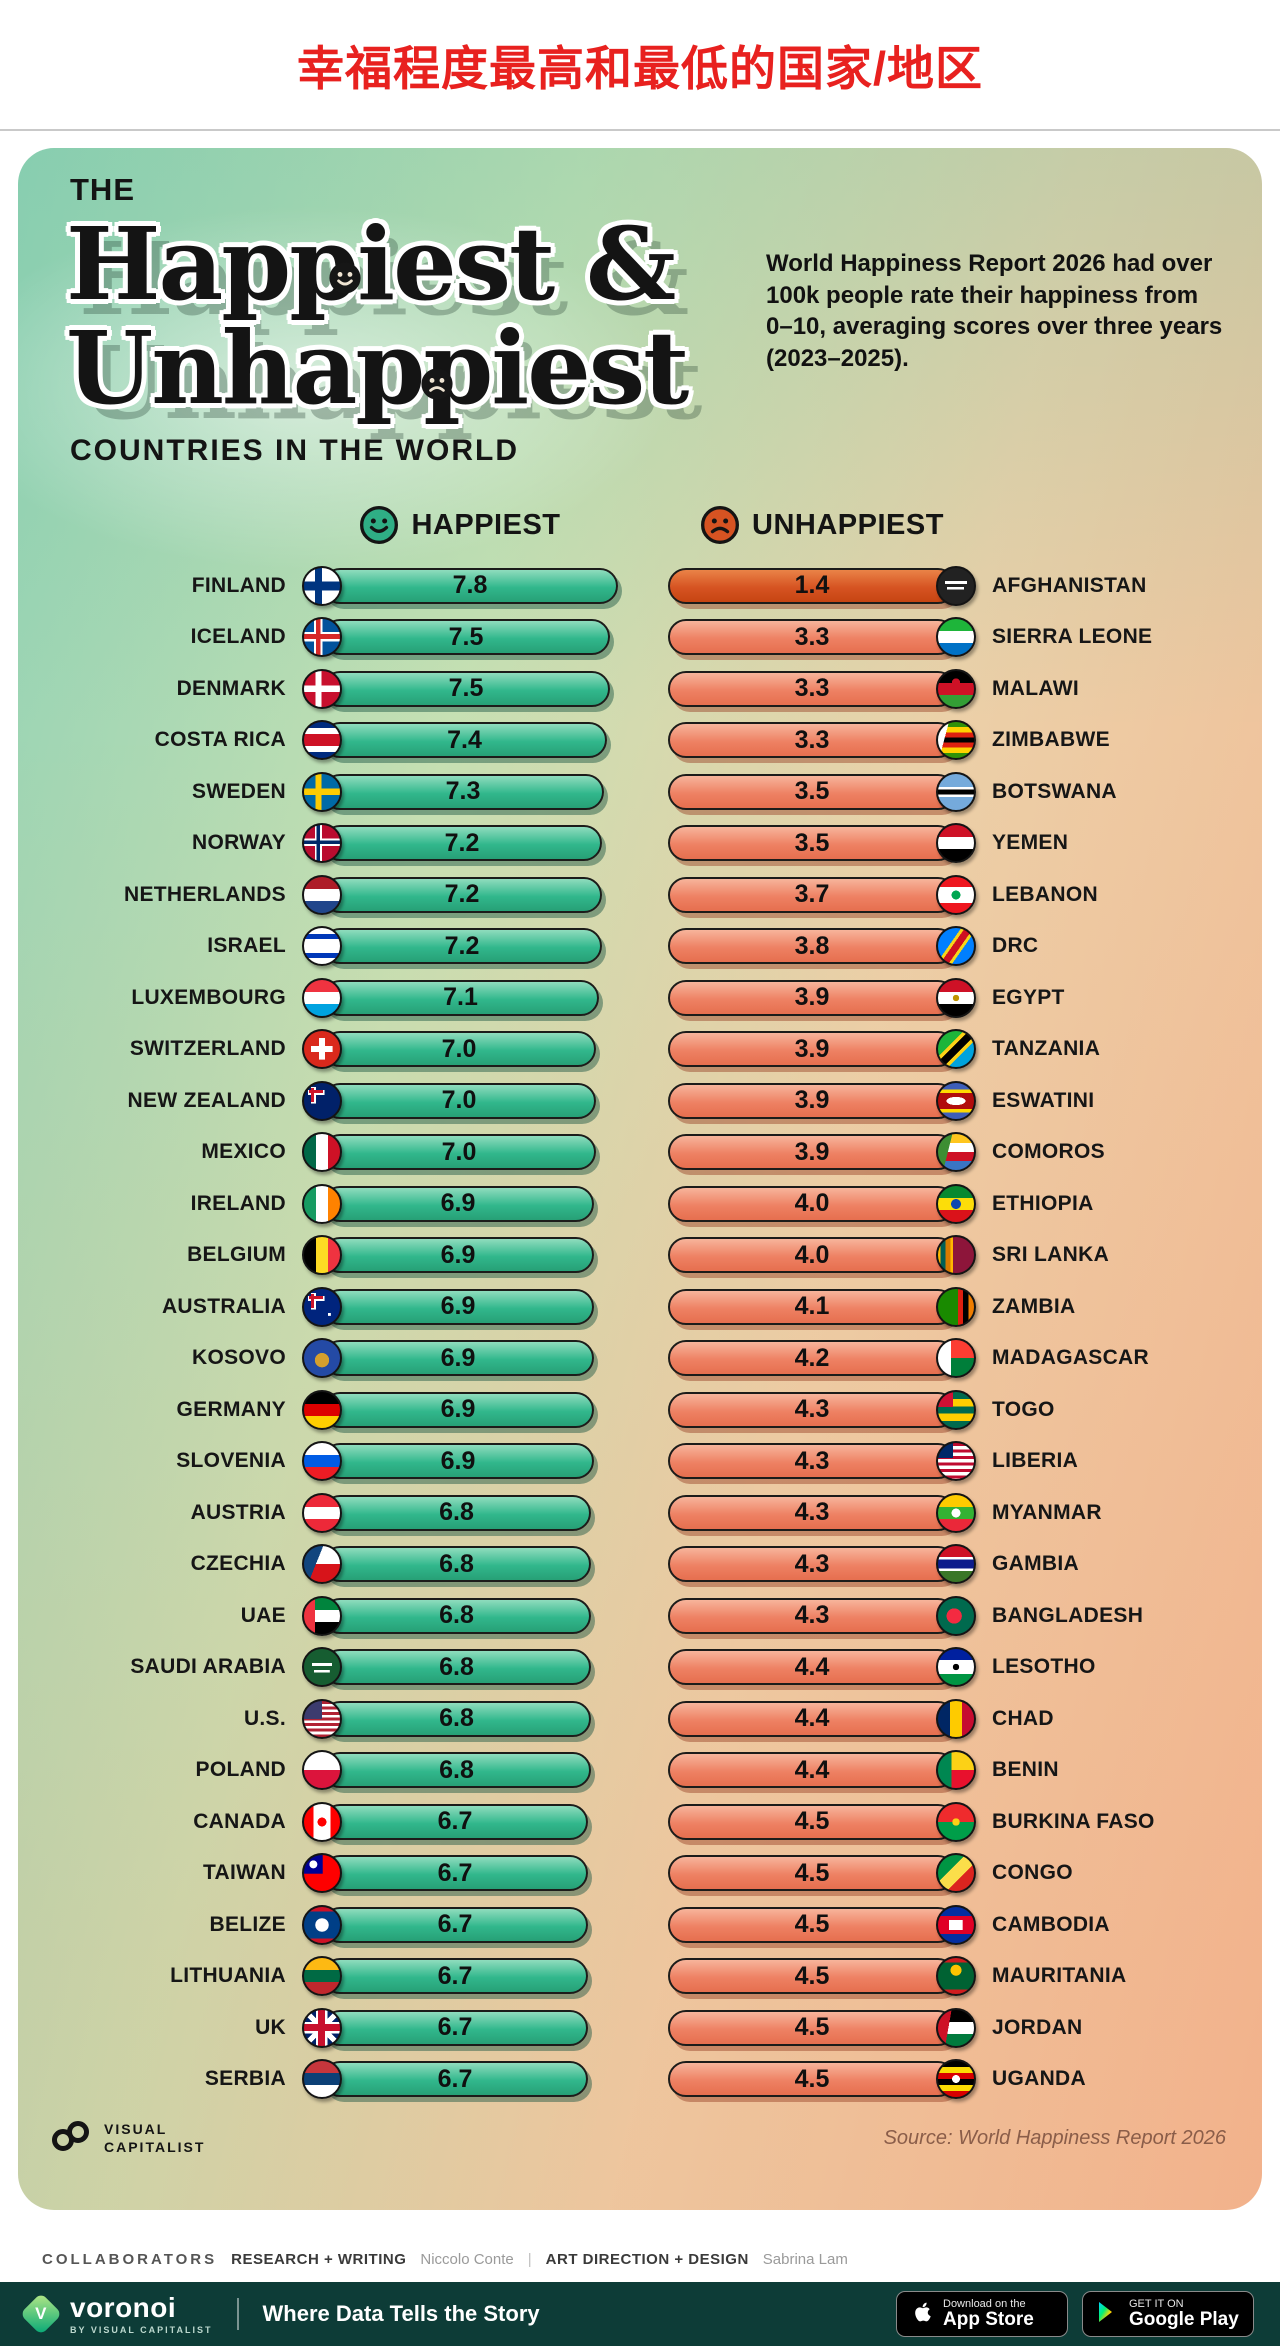  What do you see at coordinates (812, 1357) in the screenshot?
I see `unhappy-score-value: 4.2` at bounding box center [812, 1357].